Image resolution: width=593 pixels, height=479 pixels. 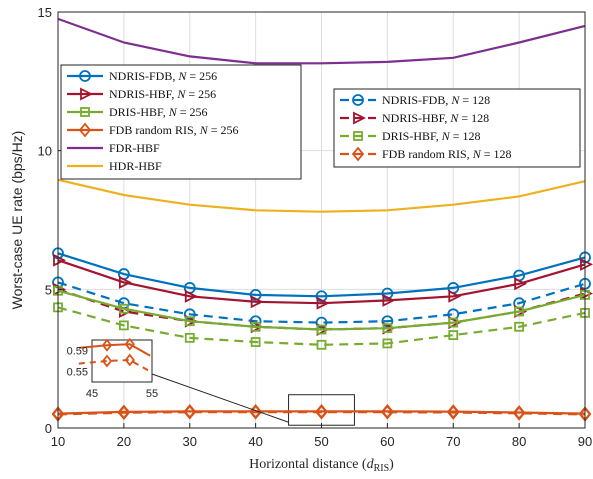 I want to click on x-axis-label: Horizontal distance (dRIS), so click(x=321, y=465).